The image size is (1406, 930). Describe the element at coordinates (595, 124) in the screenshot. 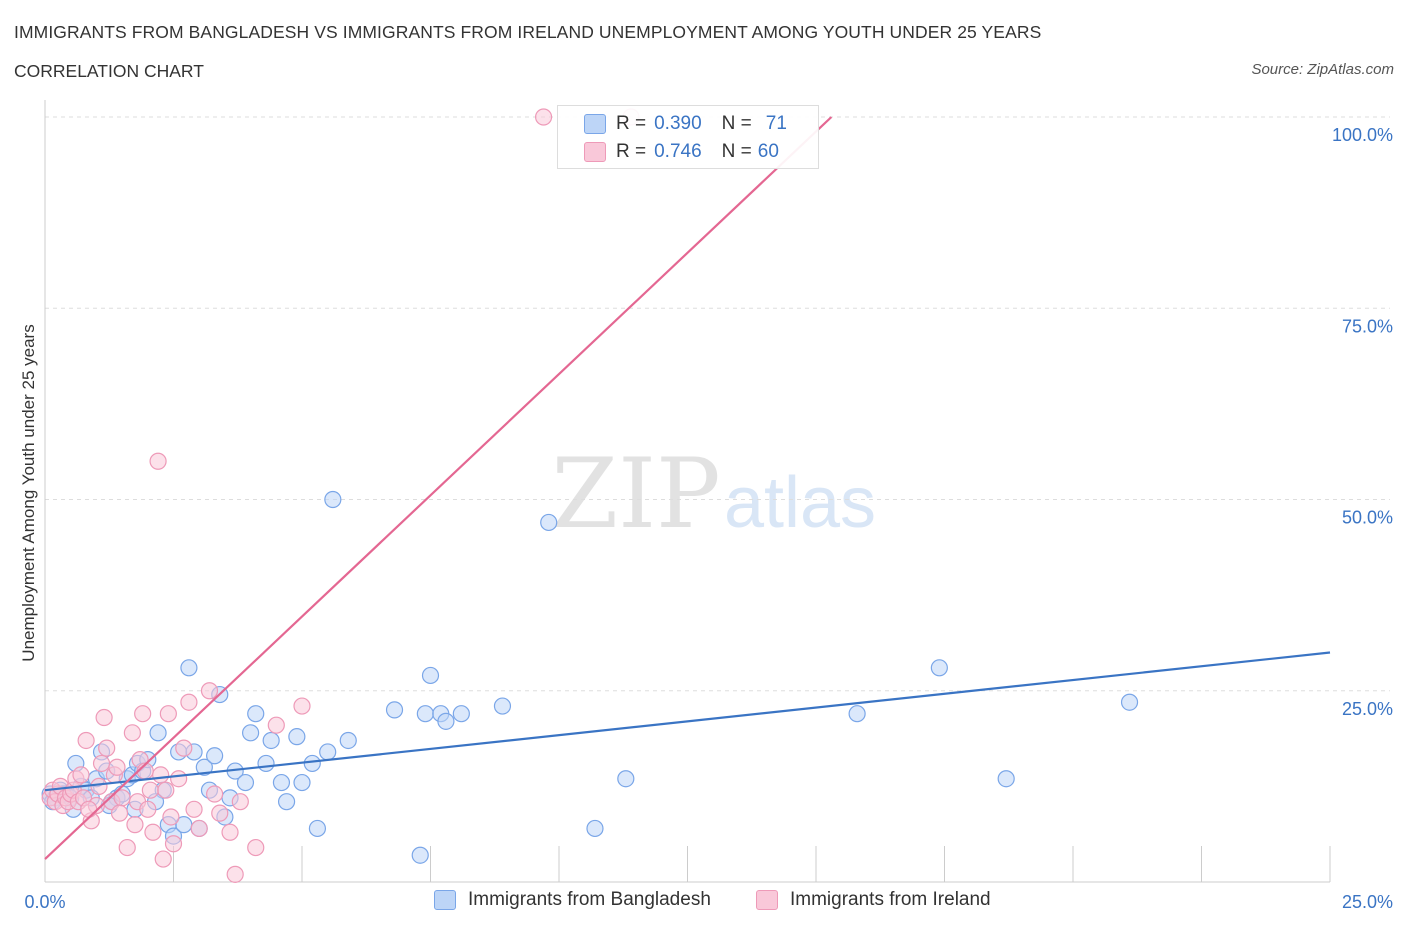

I see `legend-swatch-blue` at that location.